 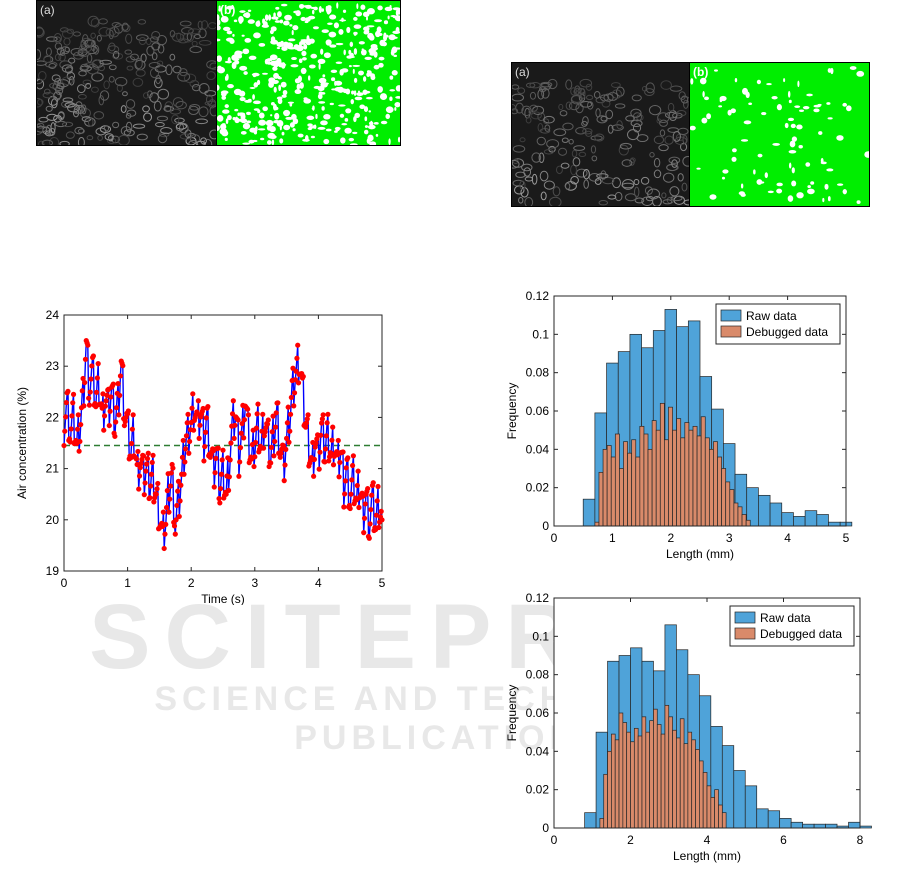 I want to click on legend-swatch, so click(x=731, y=331).